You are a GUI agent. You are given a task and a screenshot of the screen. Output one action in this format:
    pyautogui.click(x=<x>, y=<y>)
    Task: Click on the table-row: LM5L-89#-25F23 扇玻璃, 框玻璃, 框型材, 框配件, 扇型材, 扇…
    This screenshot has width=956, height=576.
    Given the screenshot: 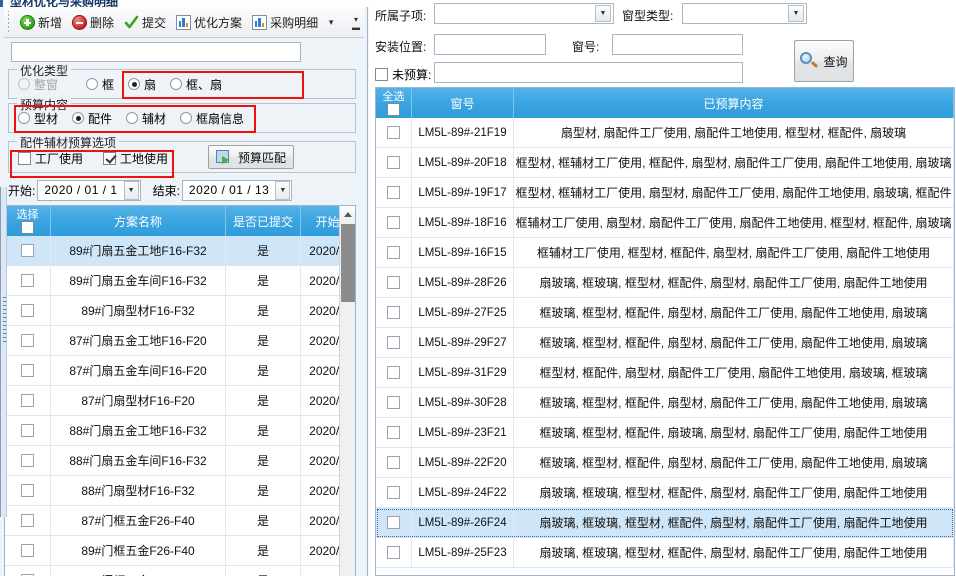 What is the action you would take?
    pyautogui.click(x=665, y=553)
    